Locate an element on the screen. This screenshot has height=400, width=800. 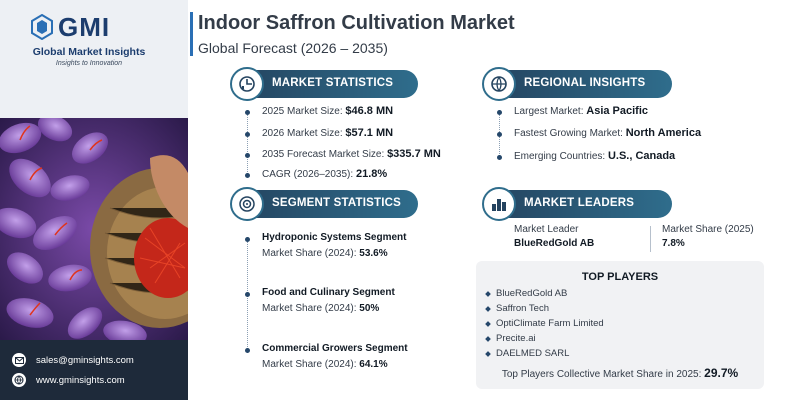
email-icon is located at coordinates (19, 360).